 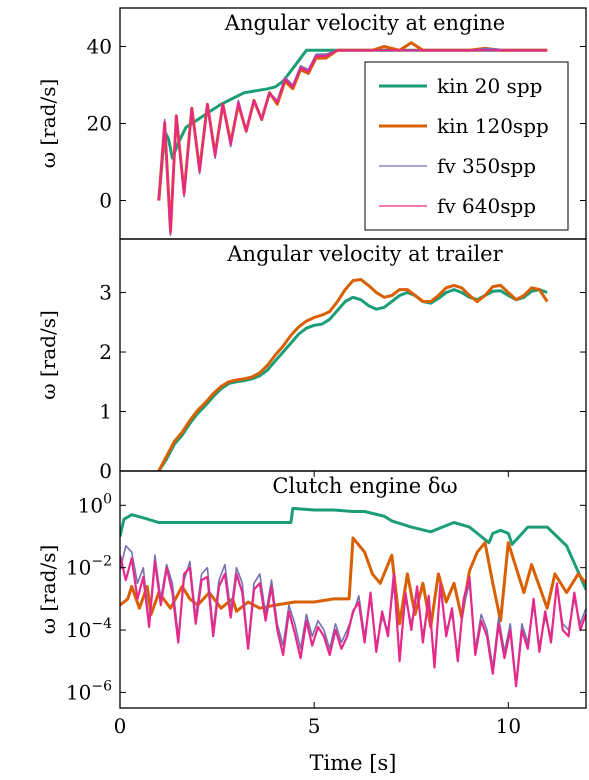 What do you see at coordinates (353, 763) in the screenshot?
I see `x-axis-label: Time [s]` at bounding box center [353, 763].